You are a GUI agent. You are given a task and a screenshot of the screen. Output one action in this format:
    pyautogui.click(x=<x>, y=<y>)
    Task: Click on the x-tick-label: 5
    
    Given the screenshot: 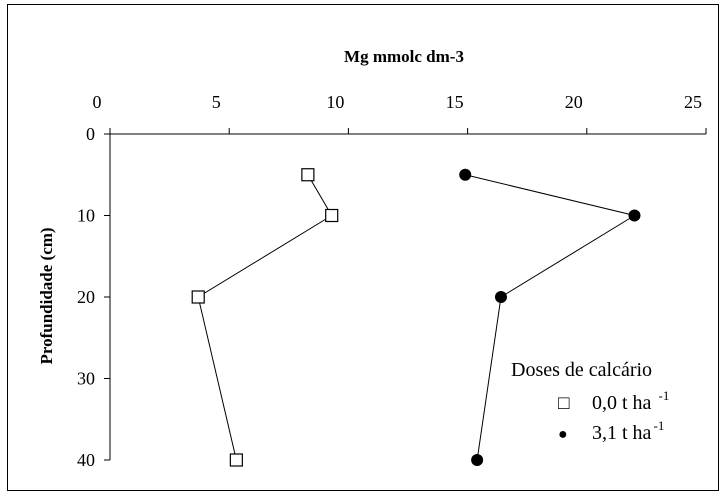 What is the action you would take?
    pyautogui.click(x=216, y=102)
    